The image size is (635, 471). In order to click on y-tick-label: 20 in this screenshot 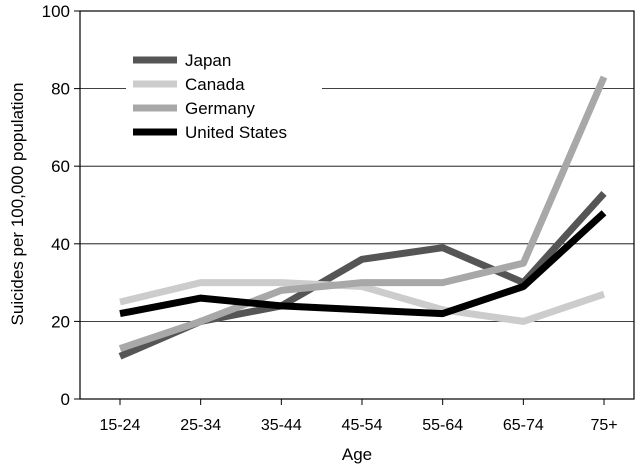, I will do `click(60, 321)`.